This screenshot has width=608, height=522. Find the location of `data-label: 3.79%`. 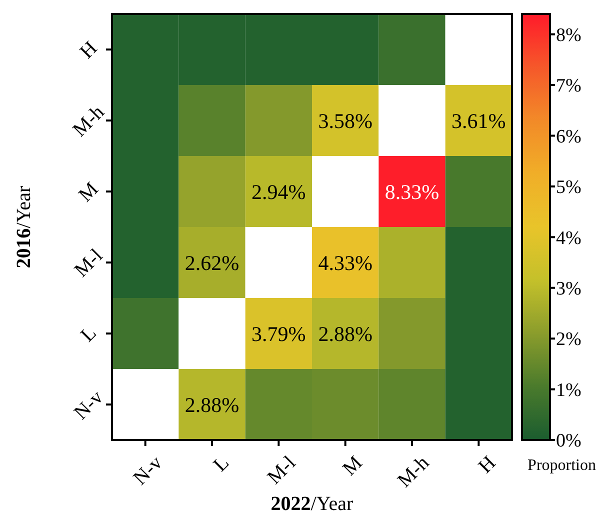

data-label: 3.79% is located at coordinates (279, 334).